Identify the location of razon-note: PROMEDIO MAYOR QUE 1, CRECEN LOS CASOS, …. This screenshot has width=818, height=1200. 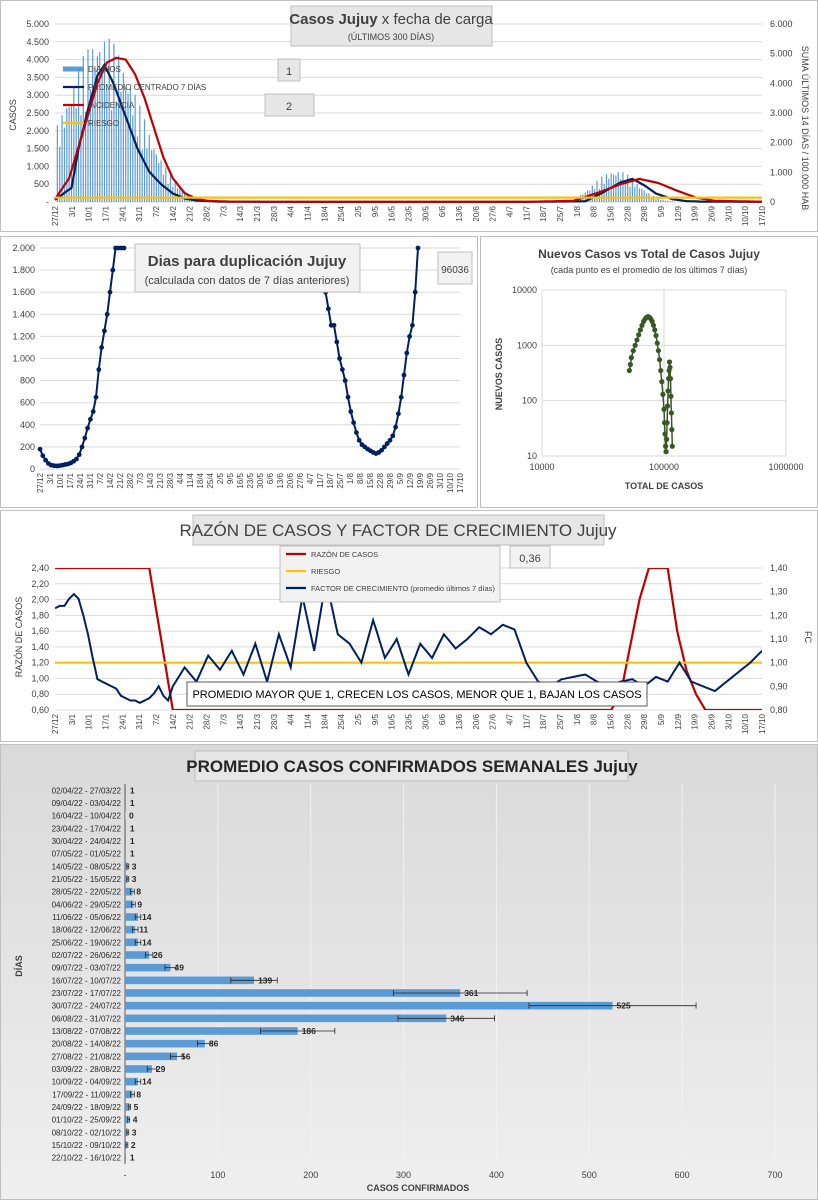
(416, 695).